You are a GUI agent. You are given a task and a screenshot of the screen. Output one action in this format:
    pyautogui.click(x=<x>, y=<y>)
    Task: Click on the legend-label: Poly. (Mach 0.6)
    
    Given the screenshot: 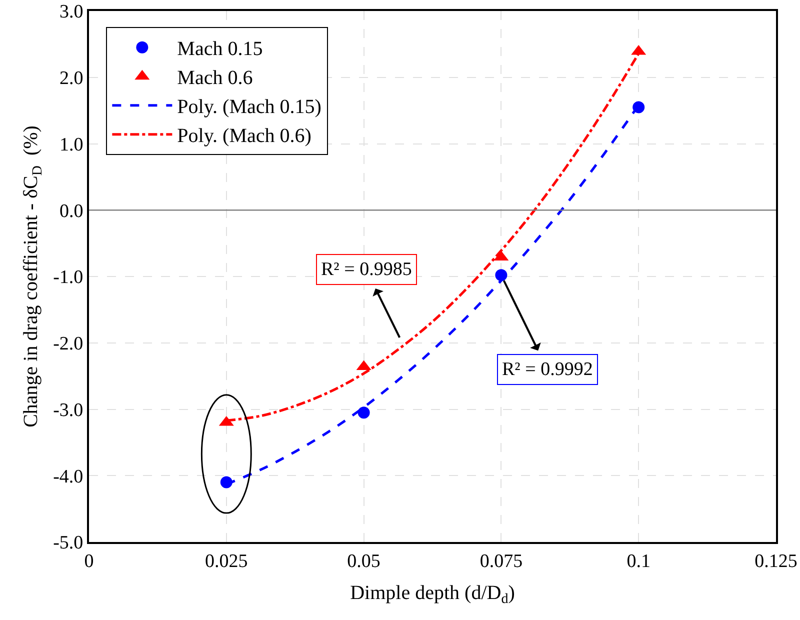 What is the action you would take?
    pyautogui.click(x=244, y=136)
    